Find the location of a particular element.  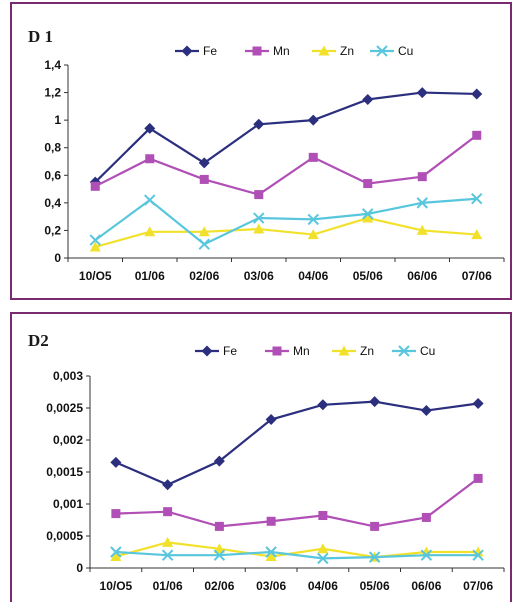

chart-d2-y-tick-label: 0,0015 is located at coordinates (64, 472).